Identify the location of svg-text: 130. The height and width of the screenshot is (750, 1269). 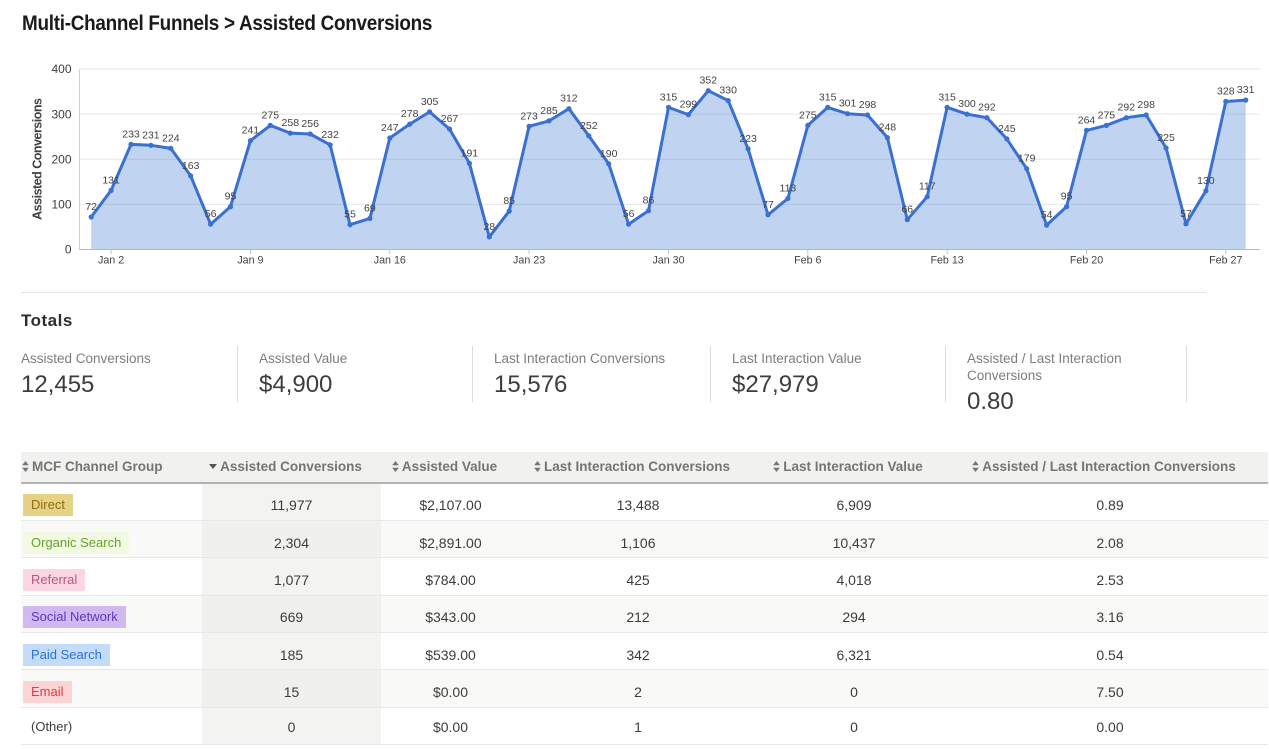
(1206, 181).